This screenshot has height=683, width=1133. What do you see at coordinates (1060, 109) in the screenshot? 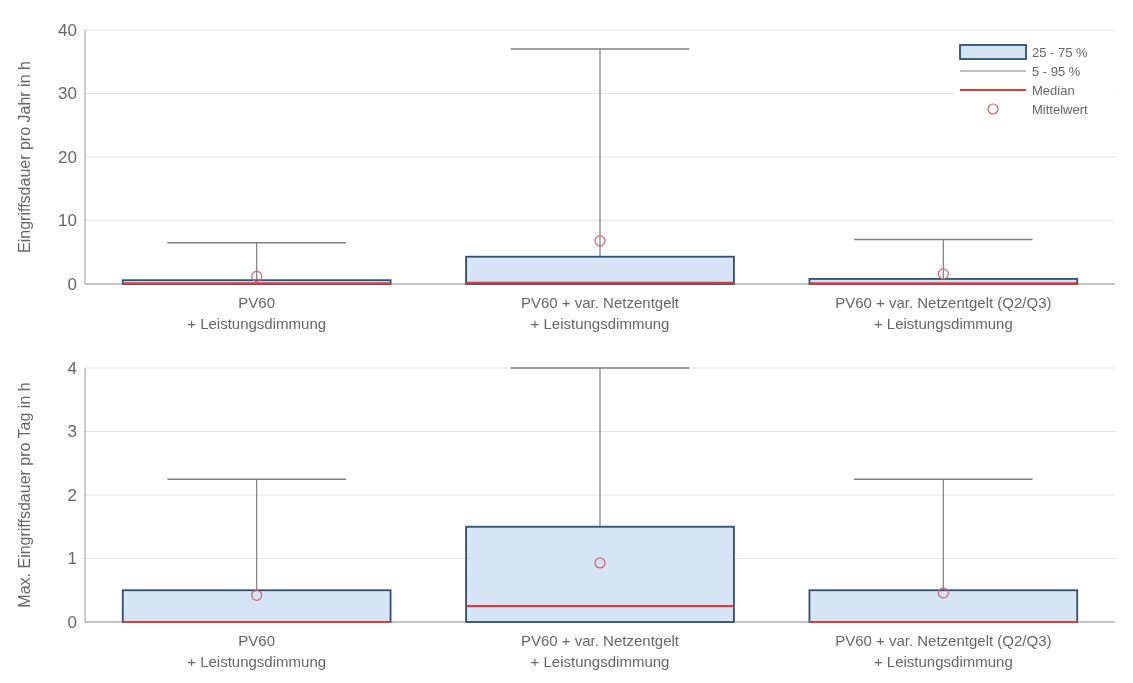
I see `annotation: Mittelwert` at bounding box center [1060, 109].